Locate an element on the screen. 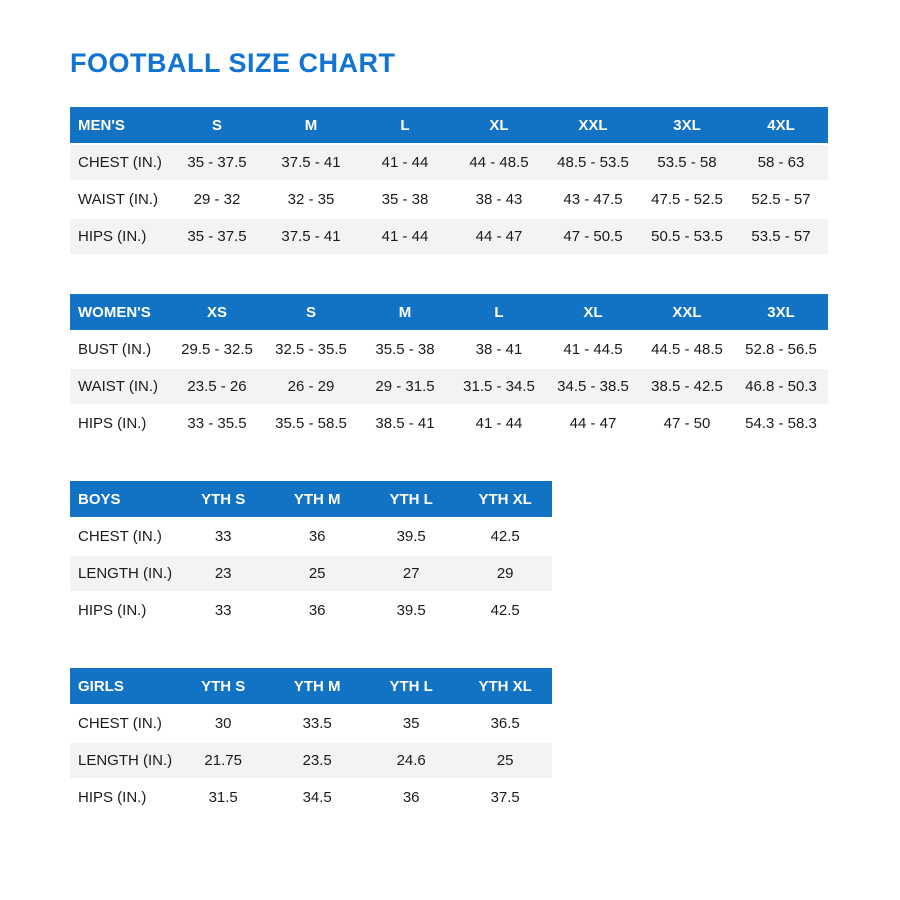 This screenshot has height=900, width=900. boys-size-column-header: YTH S is located at coordinates (223, 499).